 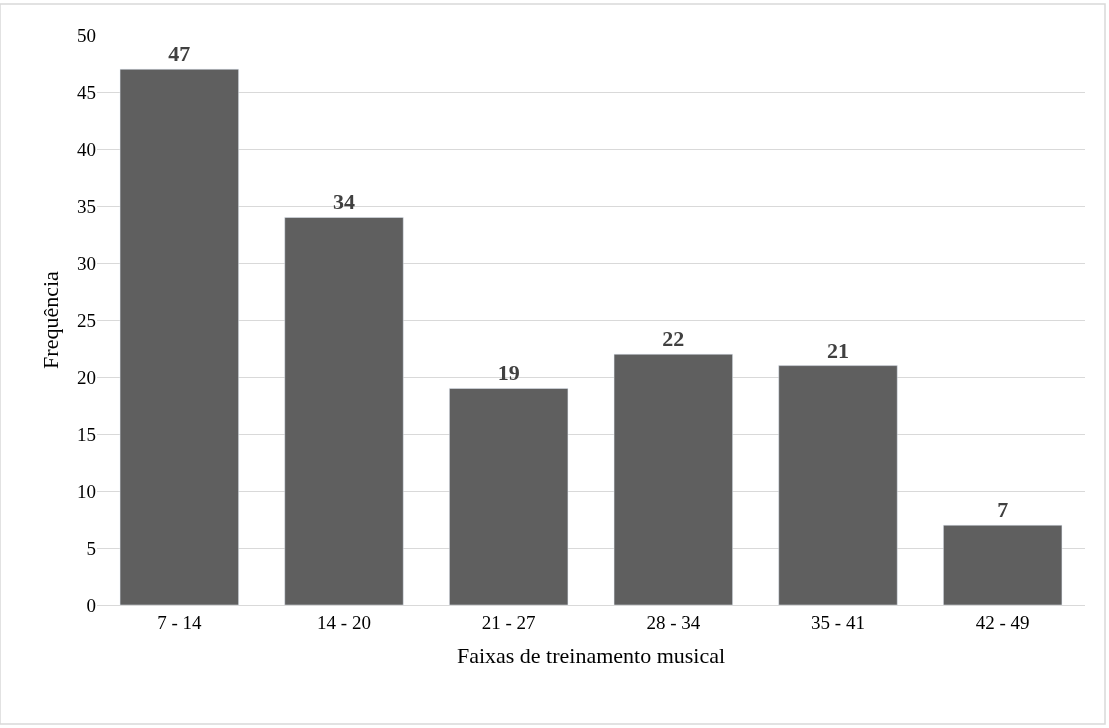 What do you see at coordinates (508, 373) in the screenshot?
I see `data-label: 19` at bounding box center [508, 373].